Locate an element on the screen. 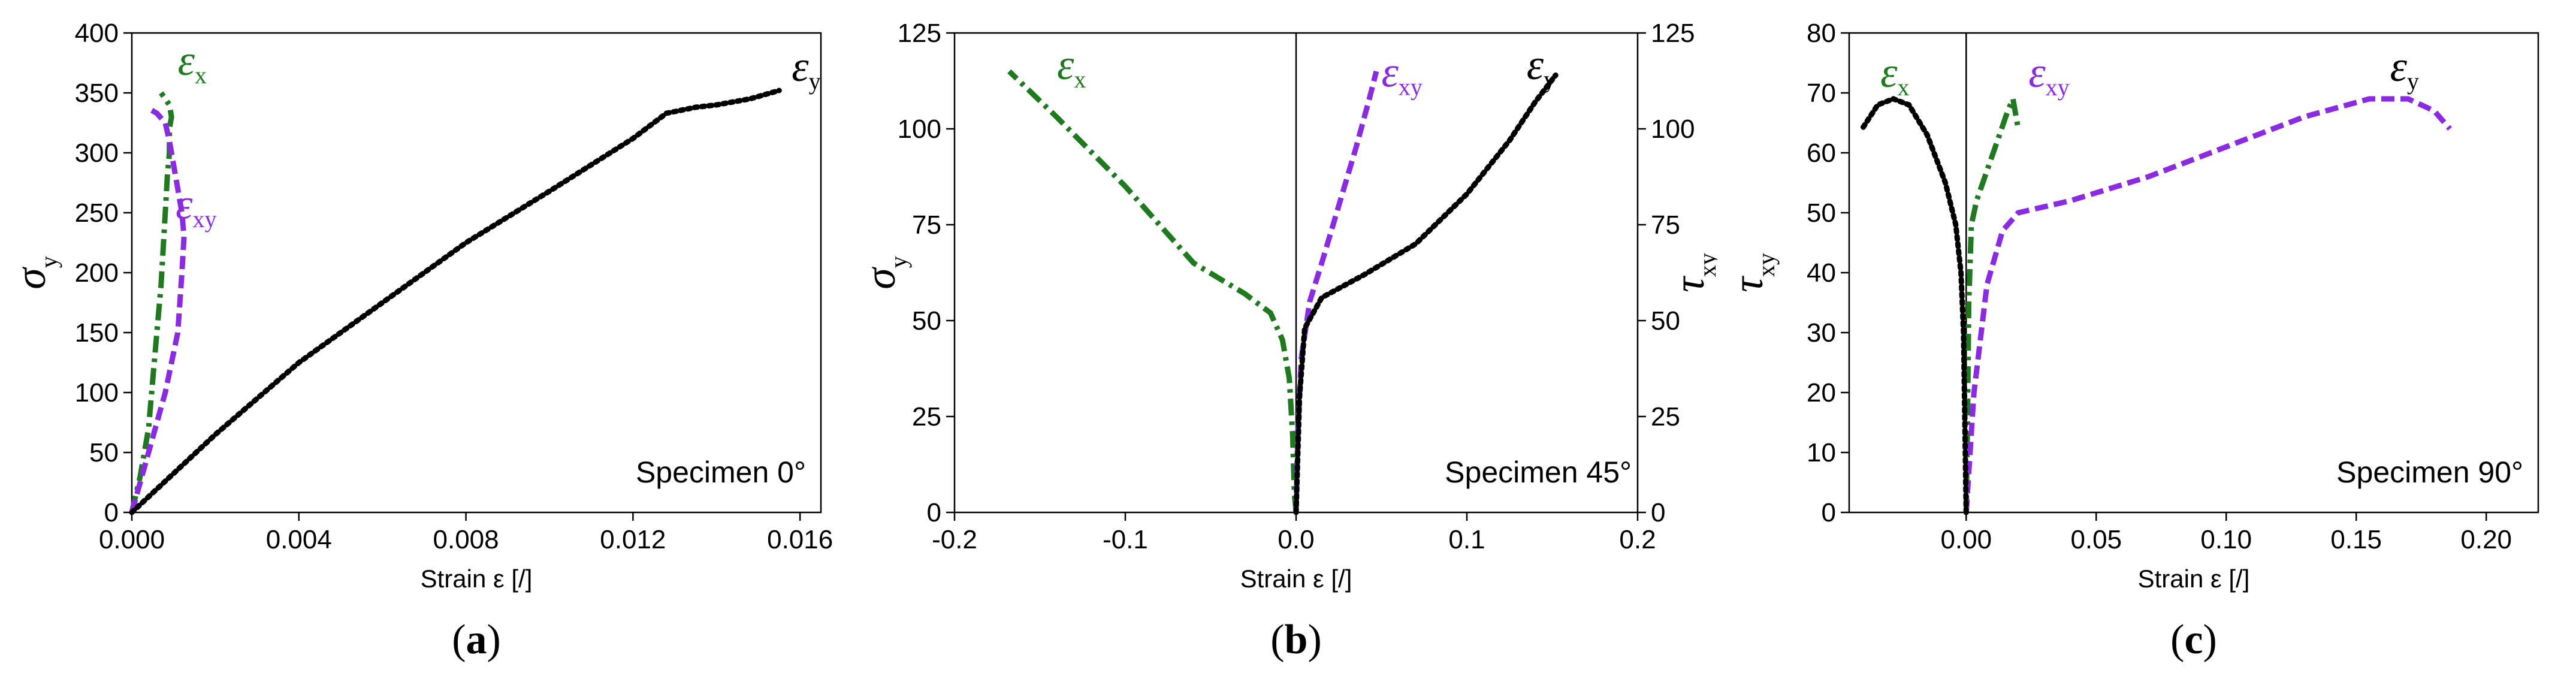 Image resolution: width=2576 pixels, height=691 pixels. y-tick-label: 125 is located at coordinates (920, 33).